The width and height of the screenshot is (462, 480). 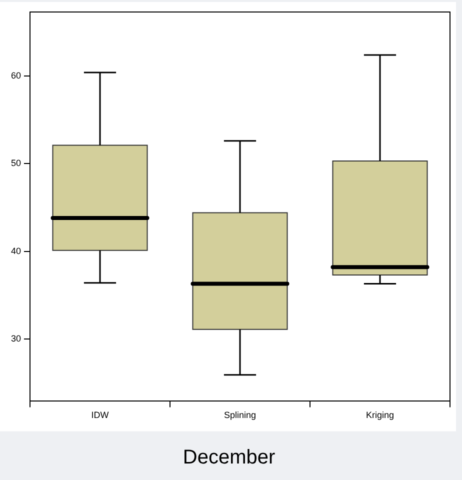 What do you see at coordinates (240, 415) in the screenshot?
I see `x-tick-label: Splining` at bounding box center [240, 415].